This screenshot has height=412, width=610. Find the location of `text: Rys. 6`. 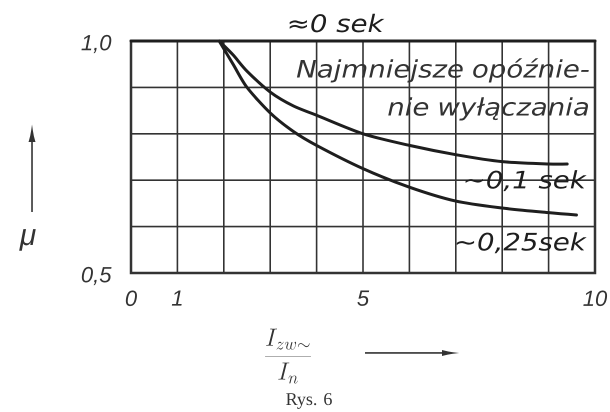

text: Rys. 6 is located at coordinates (309, 401).